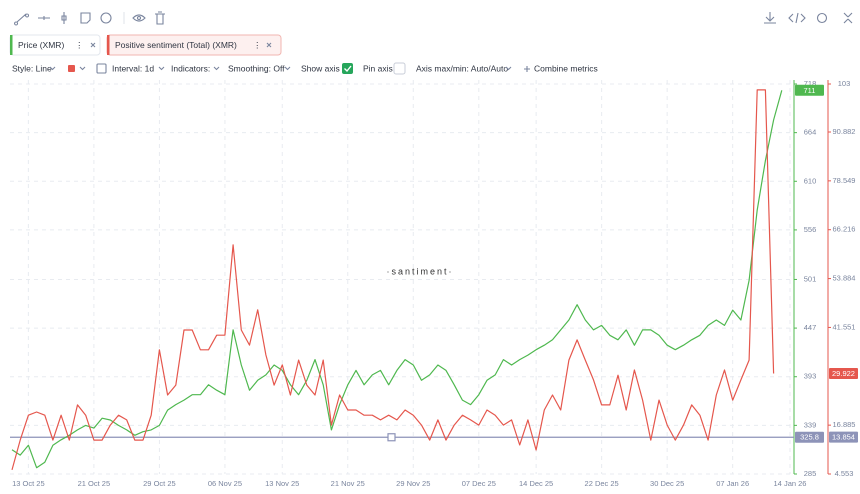 The height and width of the screenshot is (494, 860). Describe the element at coordinates (44, 18) in the screenshot. I see `horizontal-line-tool` at that location.